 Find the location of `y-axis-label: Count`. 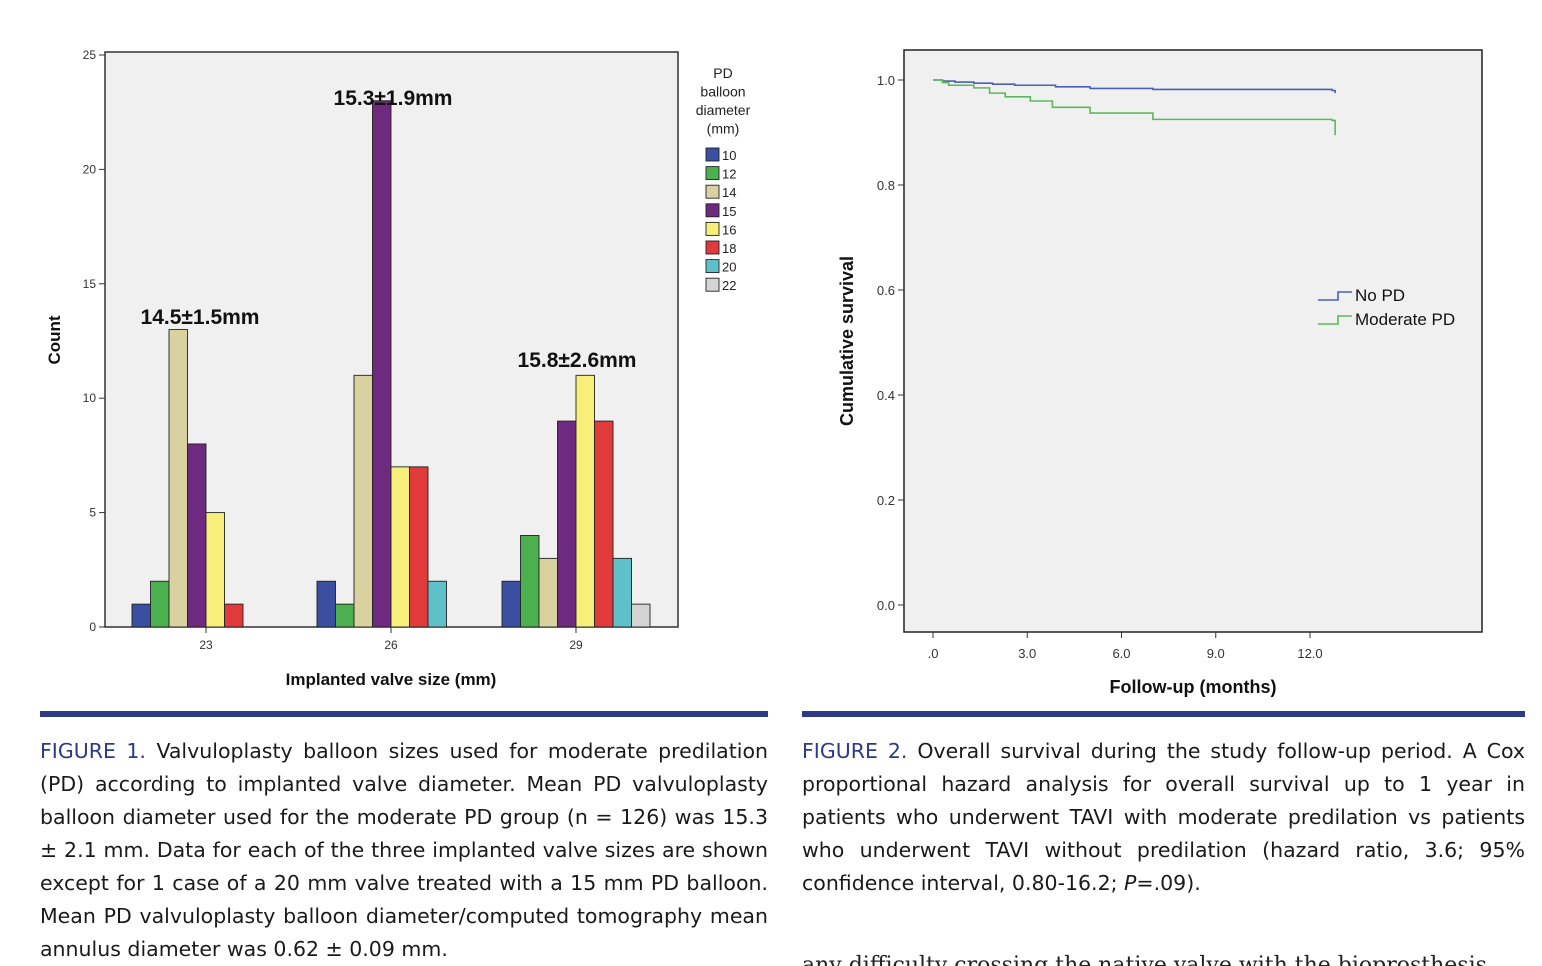

y-axis-label: Count is located at coordinates (54, 339).